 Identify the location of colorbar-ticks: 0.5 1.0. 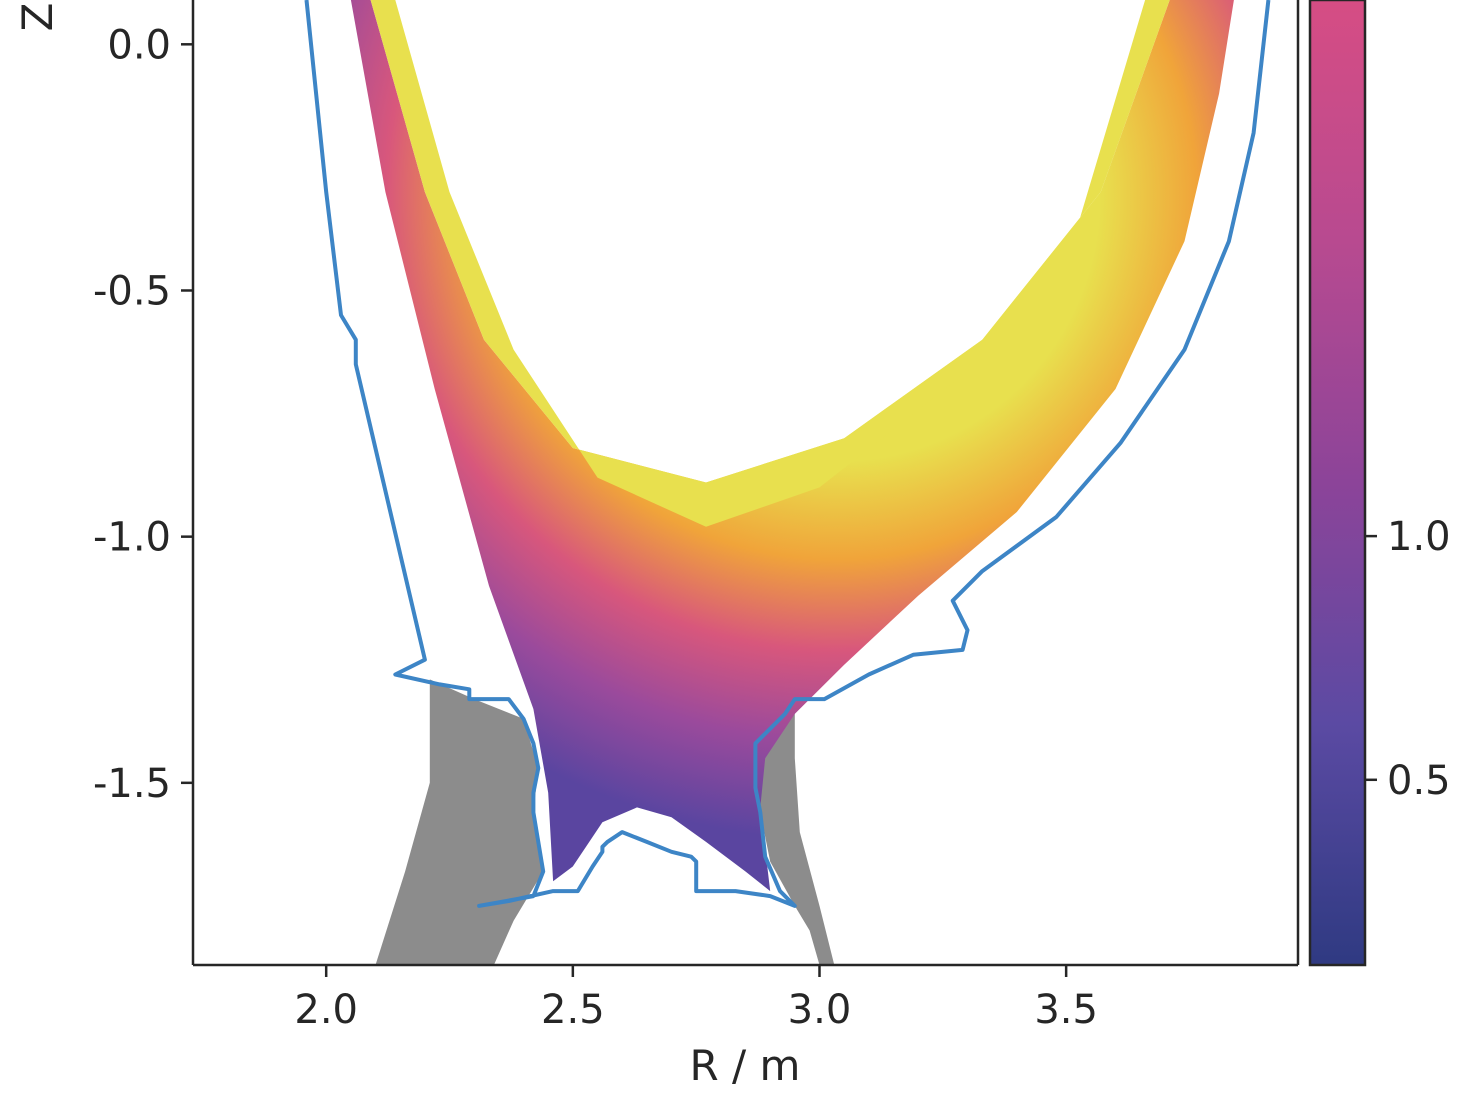
(1408, 659).